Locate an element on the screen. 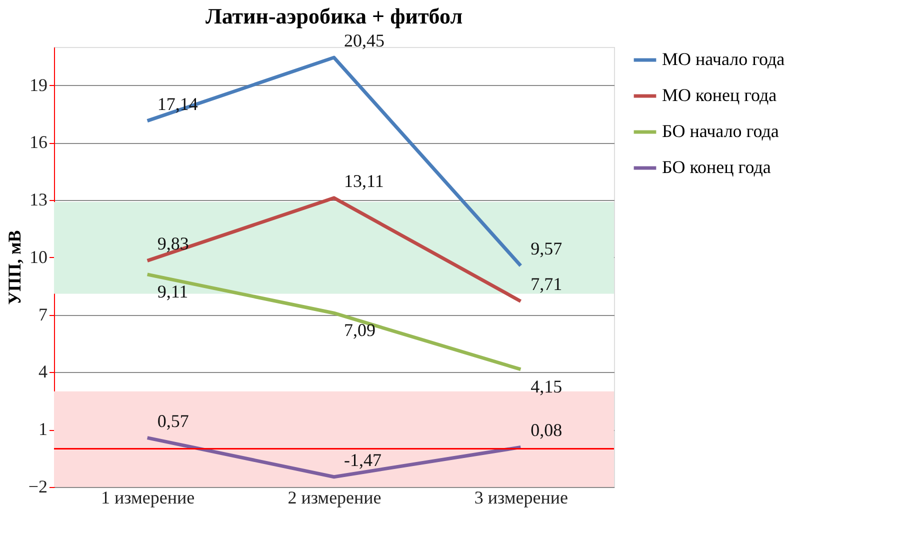 The image size is (903, 560). x-tick-label: 2 измерение is located at coordinates (335, 498).